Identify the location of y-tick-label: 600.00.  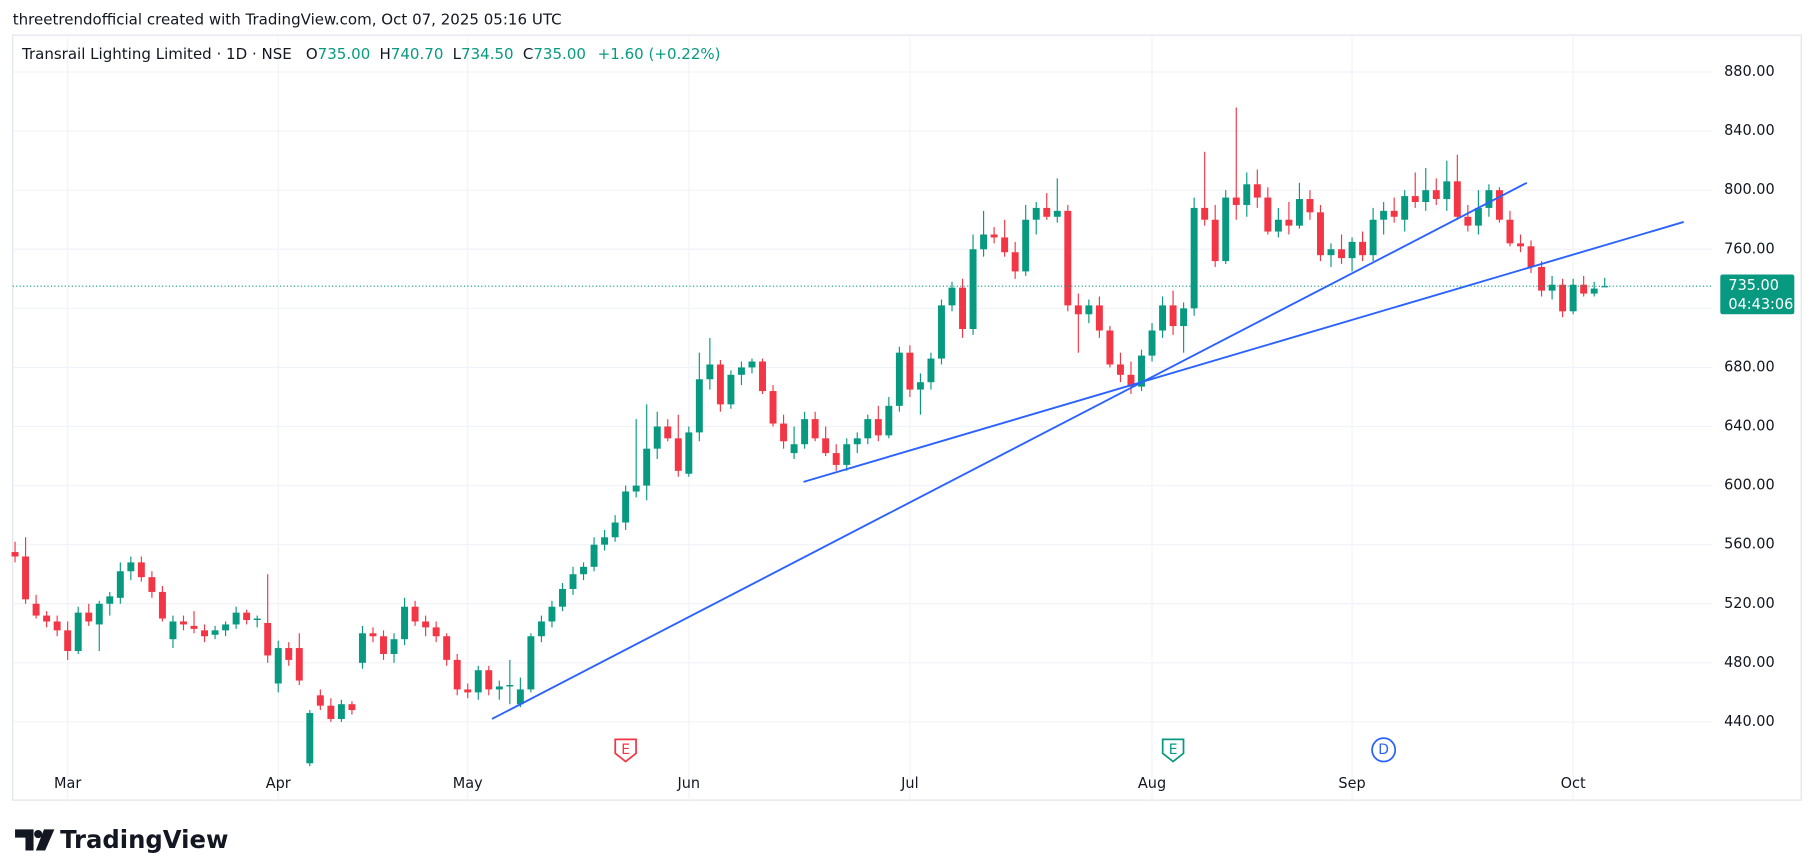
(1749, 486).